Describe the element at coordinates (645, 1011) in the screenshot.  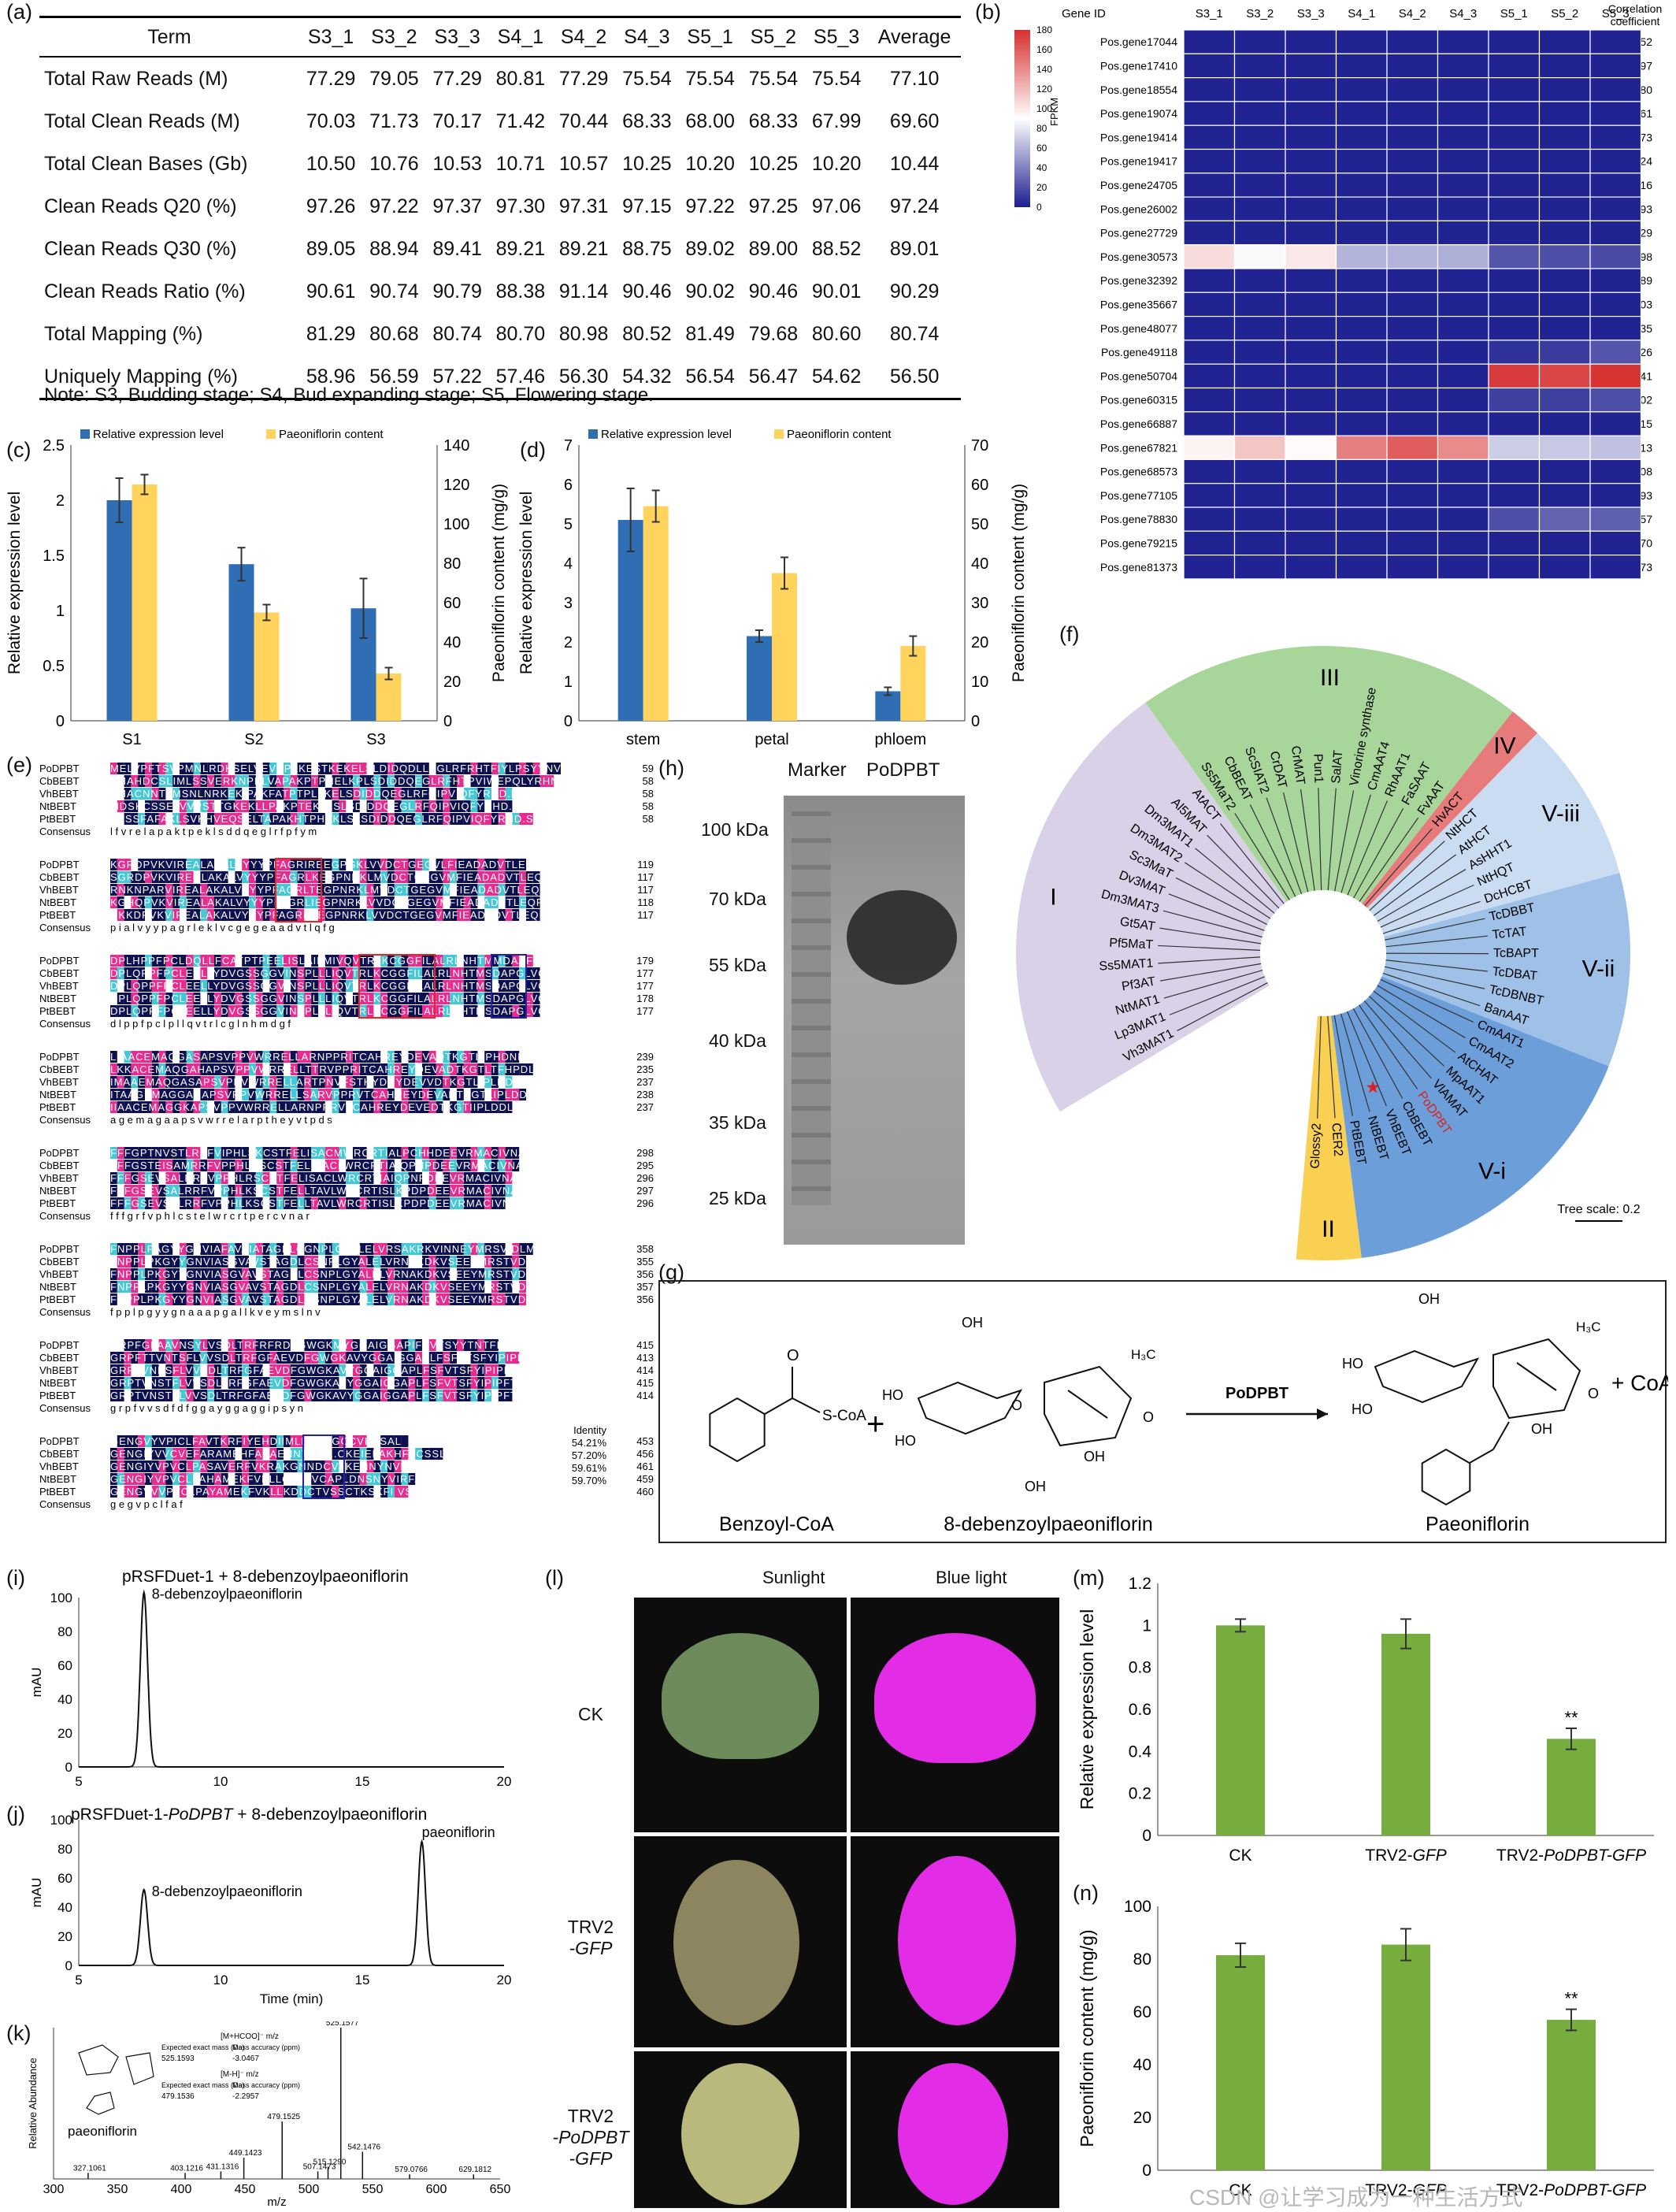
I see `position-number: 177` at that location.